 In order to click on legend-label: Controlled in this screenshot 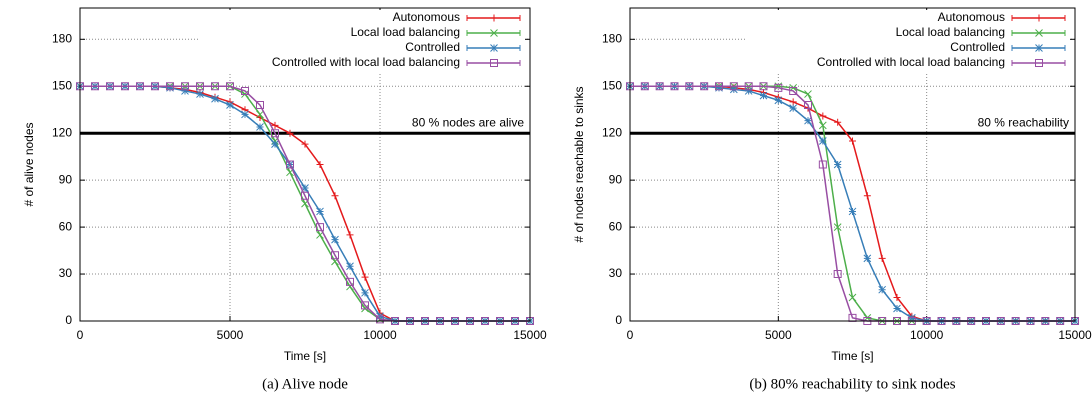, I will do `click(432, 47)`.